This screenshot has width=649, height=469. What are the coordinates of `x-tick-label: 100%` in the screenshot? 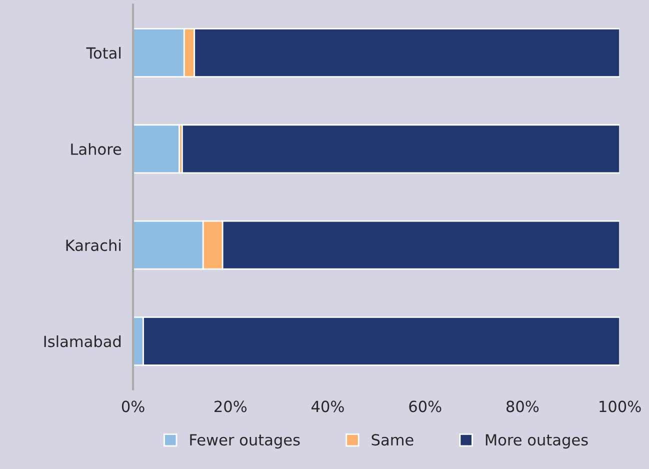 It's located at (620, 406).